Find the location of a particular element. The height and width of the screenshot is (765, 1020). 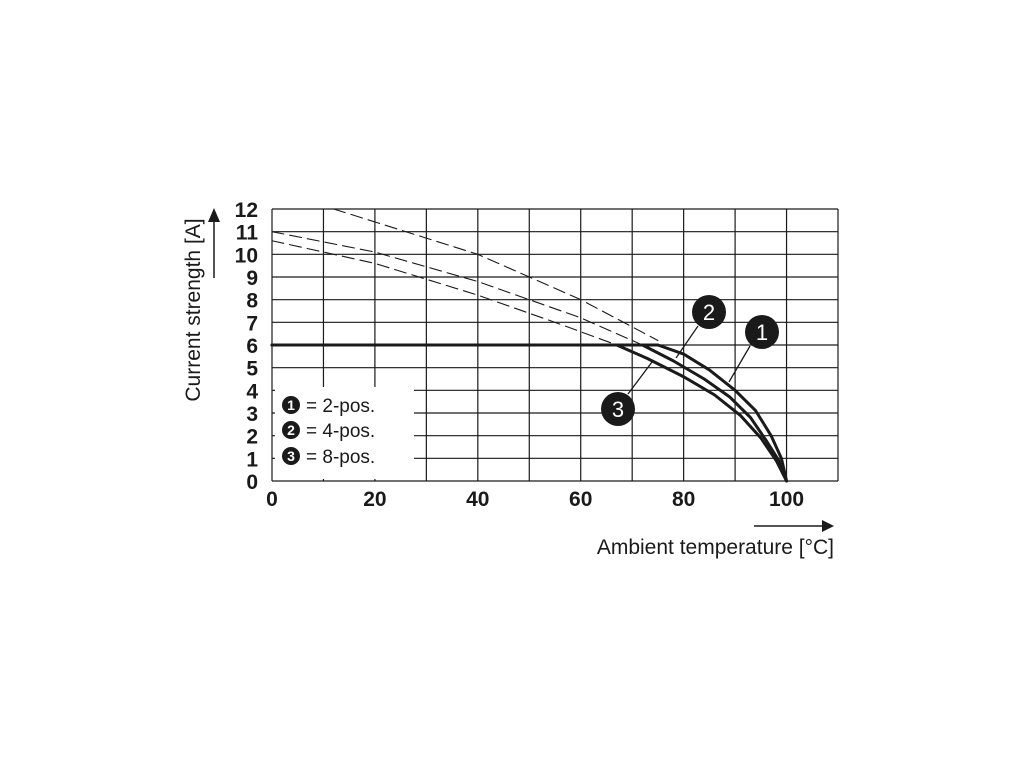

legend-item-3: 3 = 8-pos. is located at coordinates (328, 457).